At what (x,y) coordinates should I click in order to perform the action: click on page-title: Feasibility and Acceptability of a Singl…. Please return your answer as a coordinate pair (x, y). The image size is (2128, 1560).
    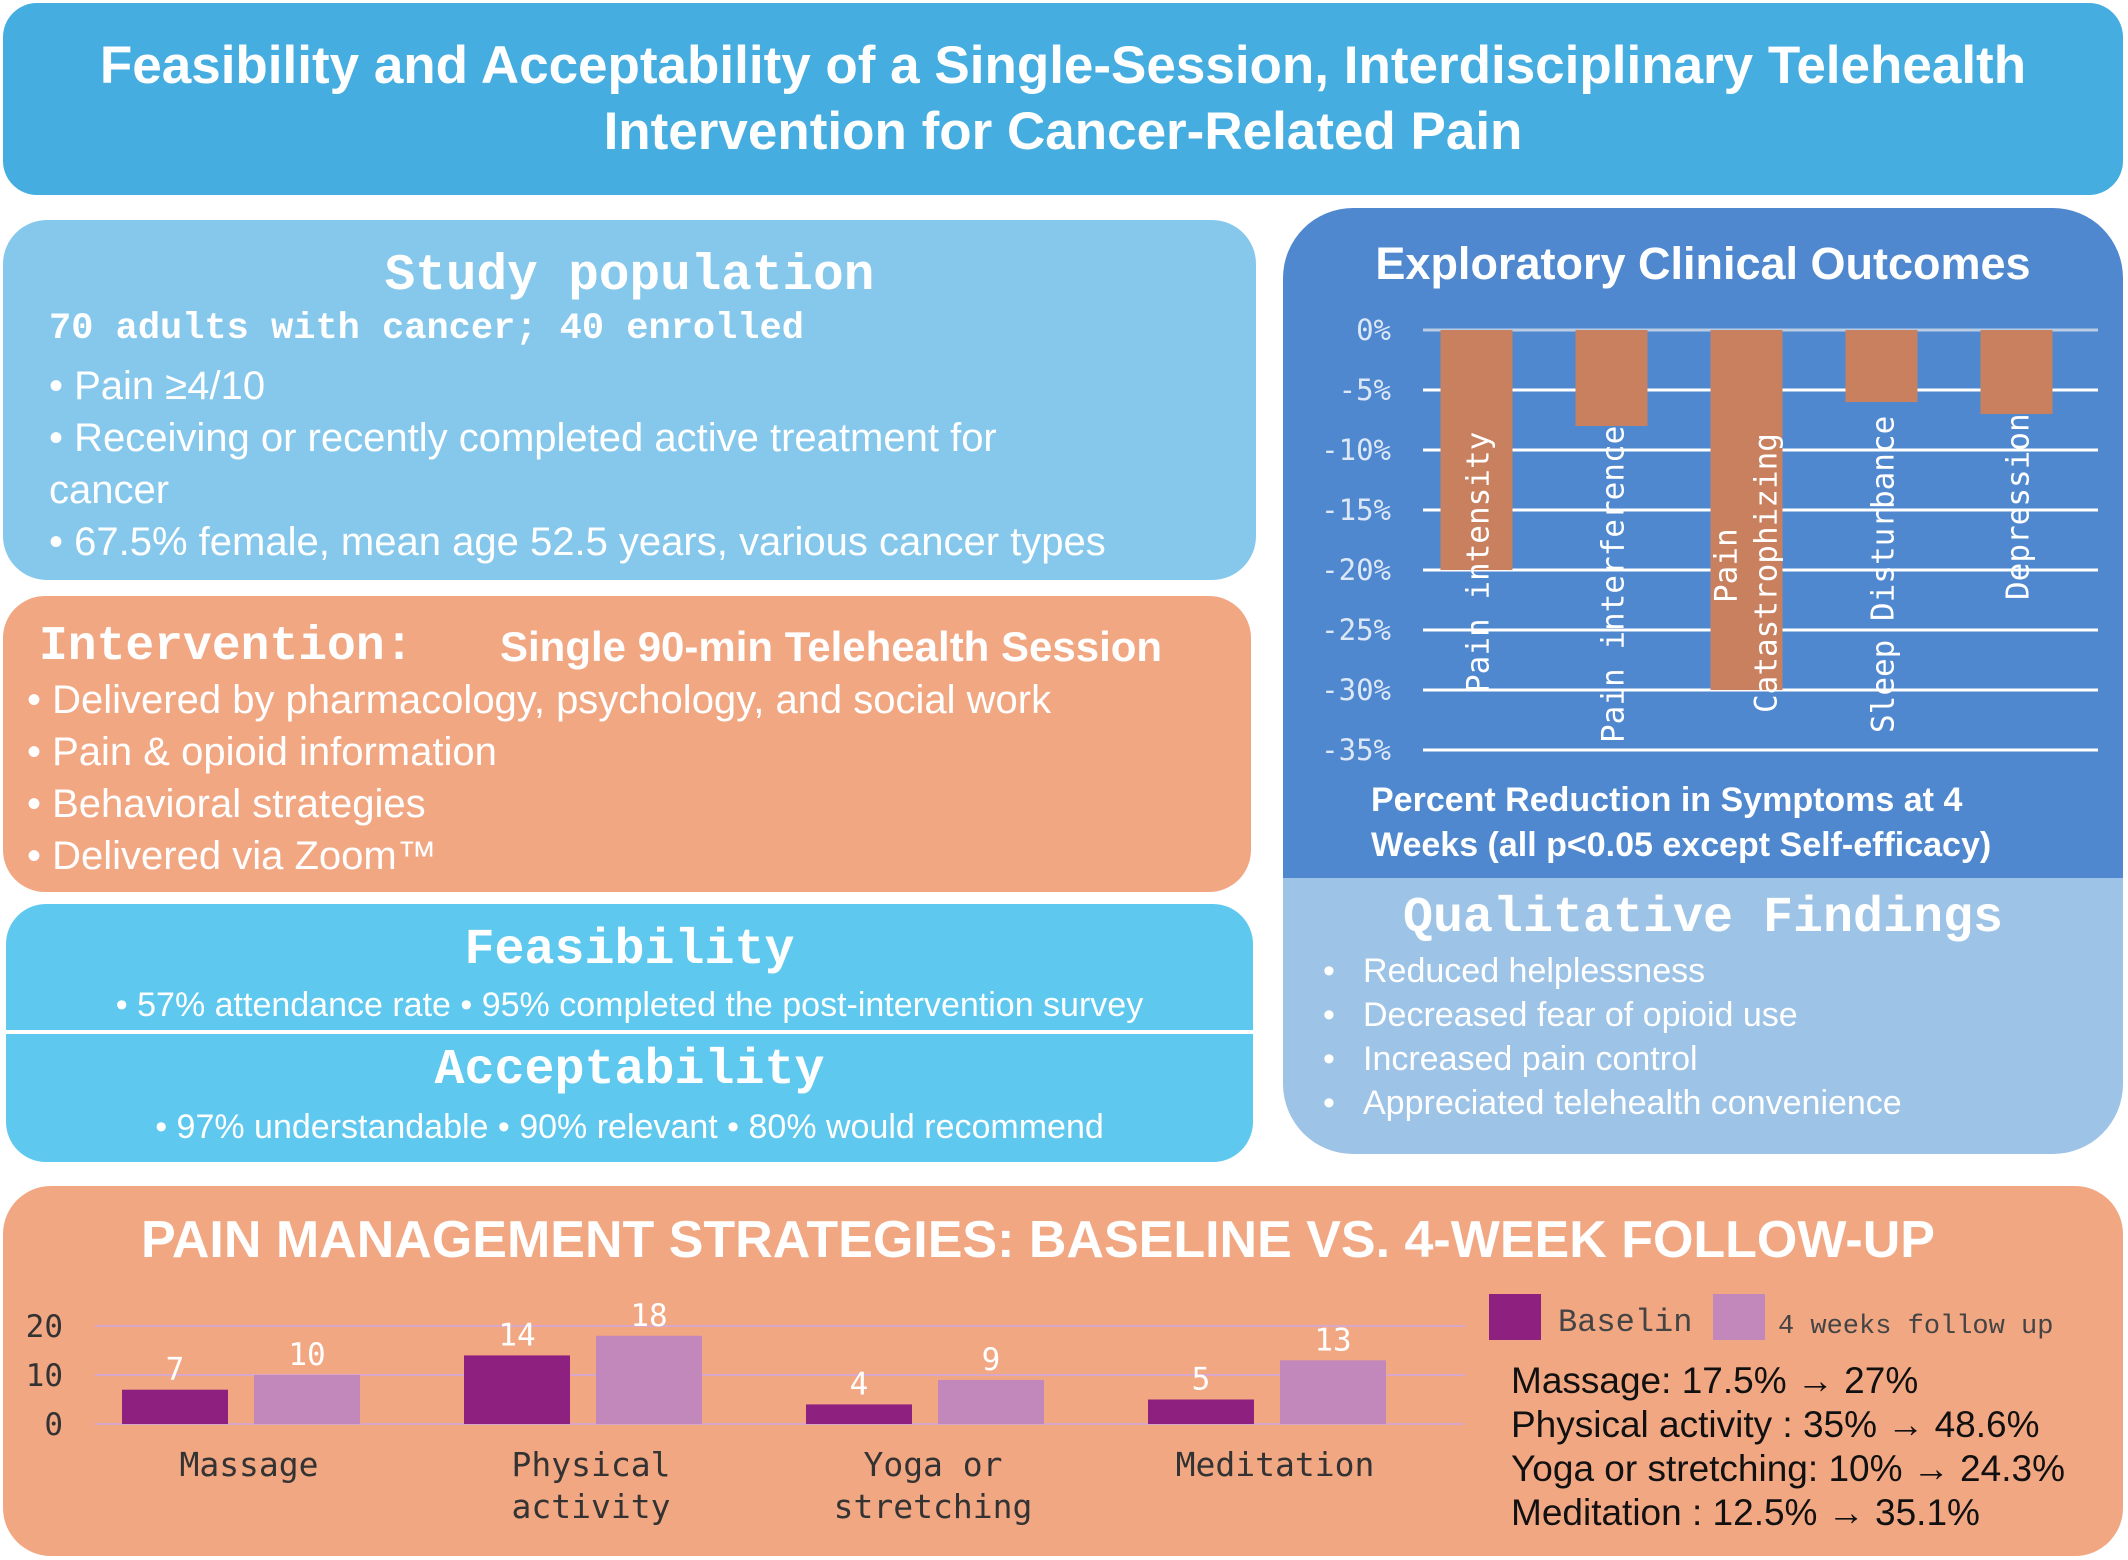
    Looking at the image, I should click on (1063, 98).